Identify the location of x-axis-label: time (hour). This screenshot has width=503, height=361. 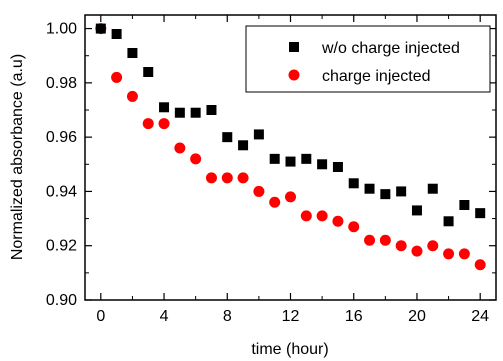
(289, 349).